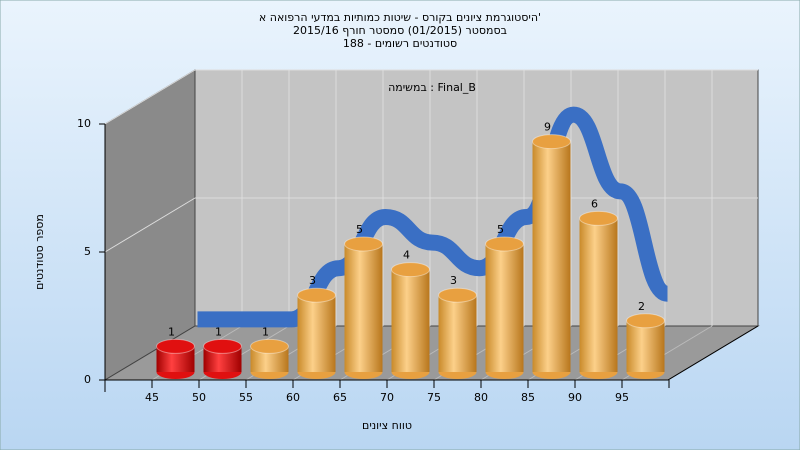  Describe the element at coordinates (400, 30) in the screenshot. I see `title: בסמסטר (01/2015) סמסטר חורף 2015/16` at that location.